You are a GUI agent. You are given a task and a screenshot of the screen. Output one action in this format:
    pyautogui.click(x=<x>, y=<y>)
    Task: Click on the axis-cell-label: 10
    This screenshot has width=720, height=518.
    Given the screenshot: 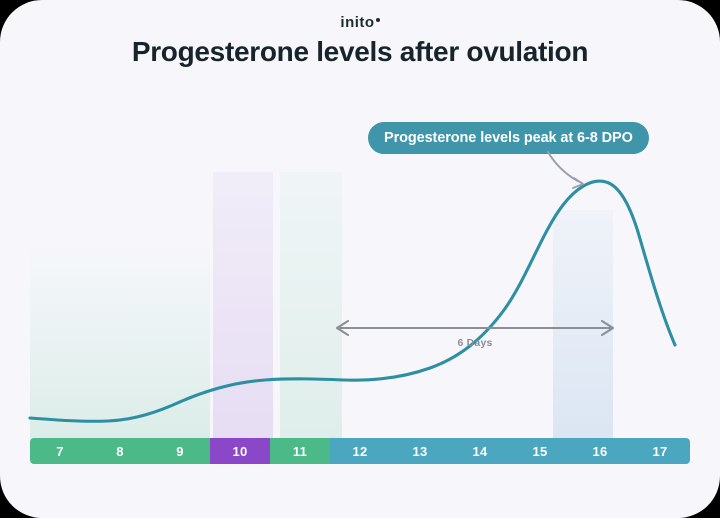 What is the action you would take?
    pyautogui.click(x=240, y=451)
    